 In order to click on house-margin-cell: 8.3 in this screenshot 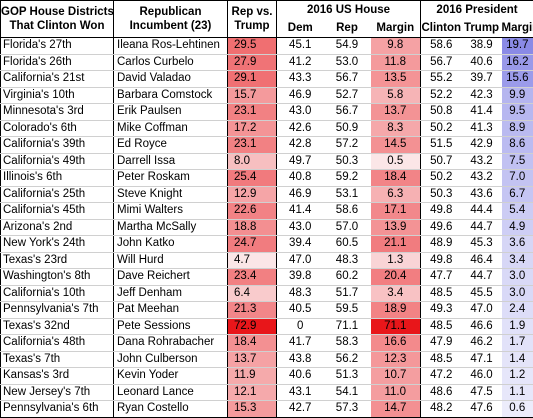, I will do `click(396, 128)`.